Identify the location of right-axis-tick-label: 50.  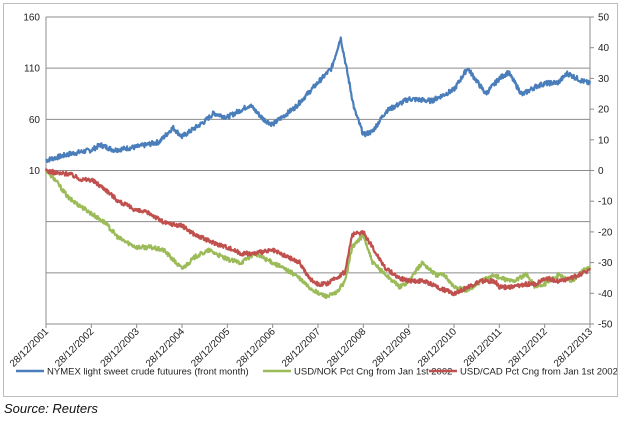
(604, 18).